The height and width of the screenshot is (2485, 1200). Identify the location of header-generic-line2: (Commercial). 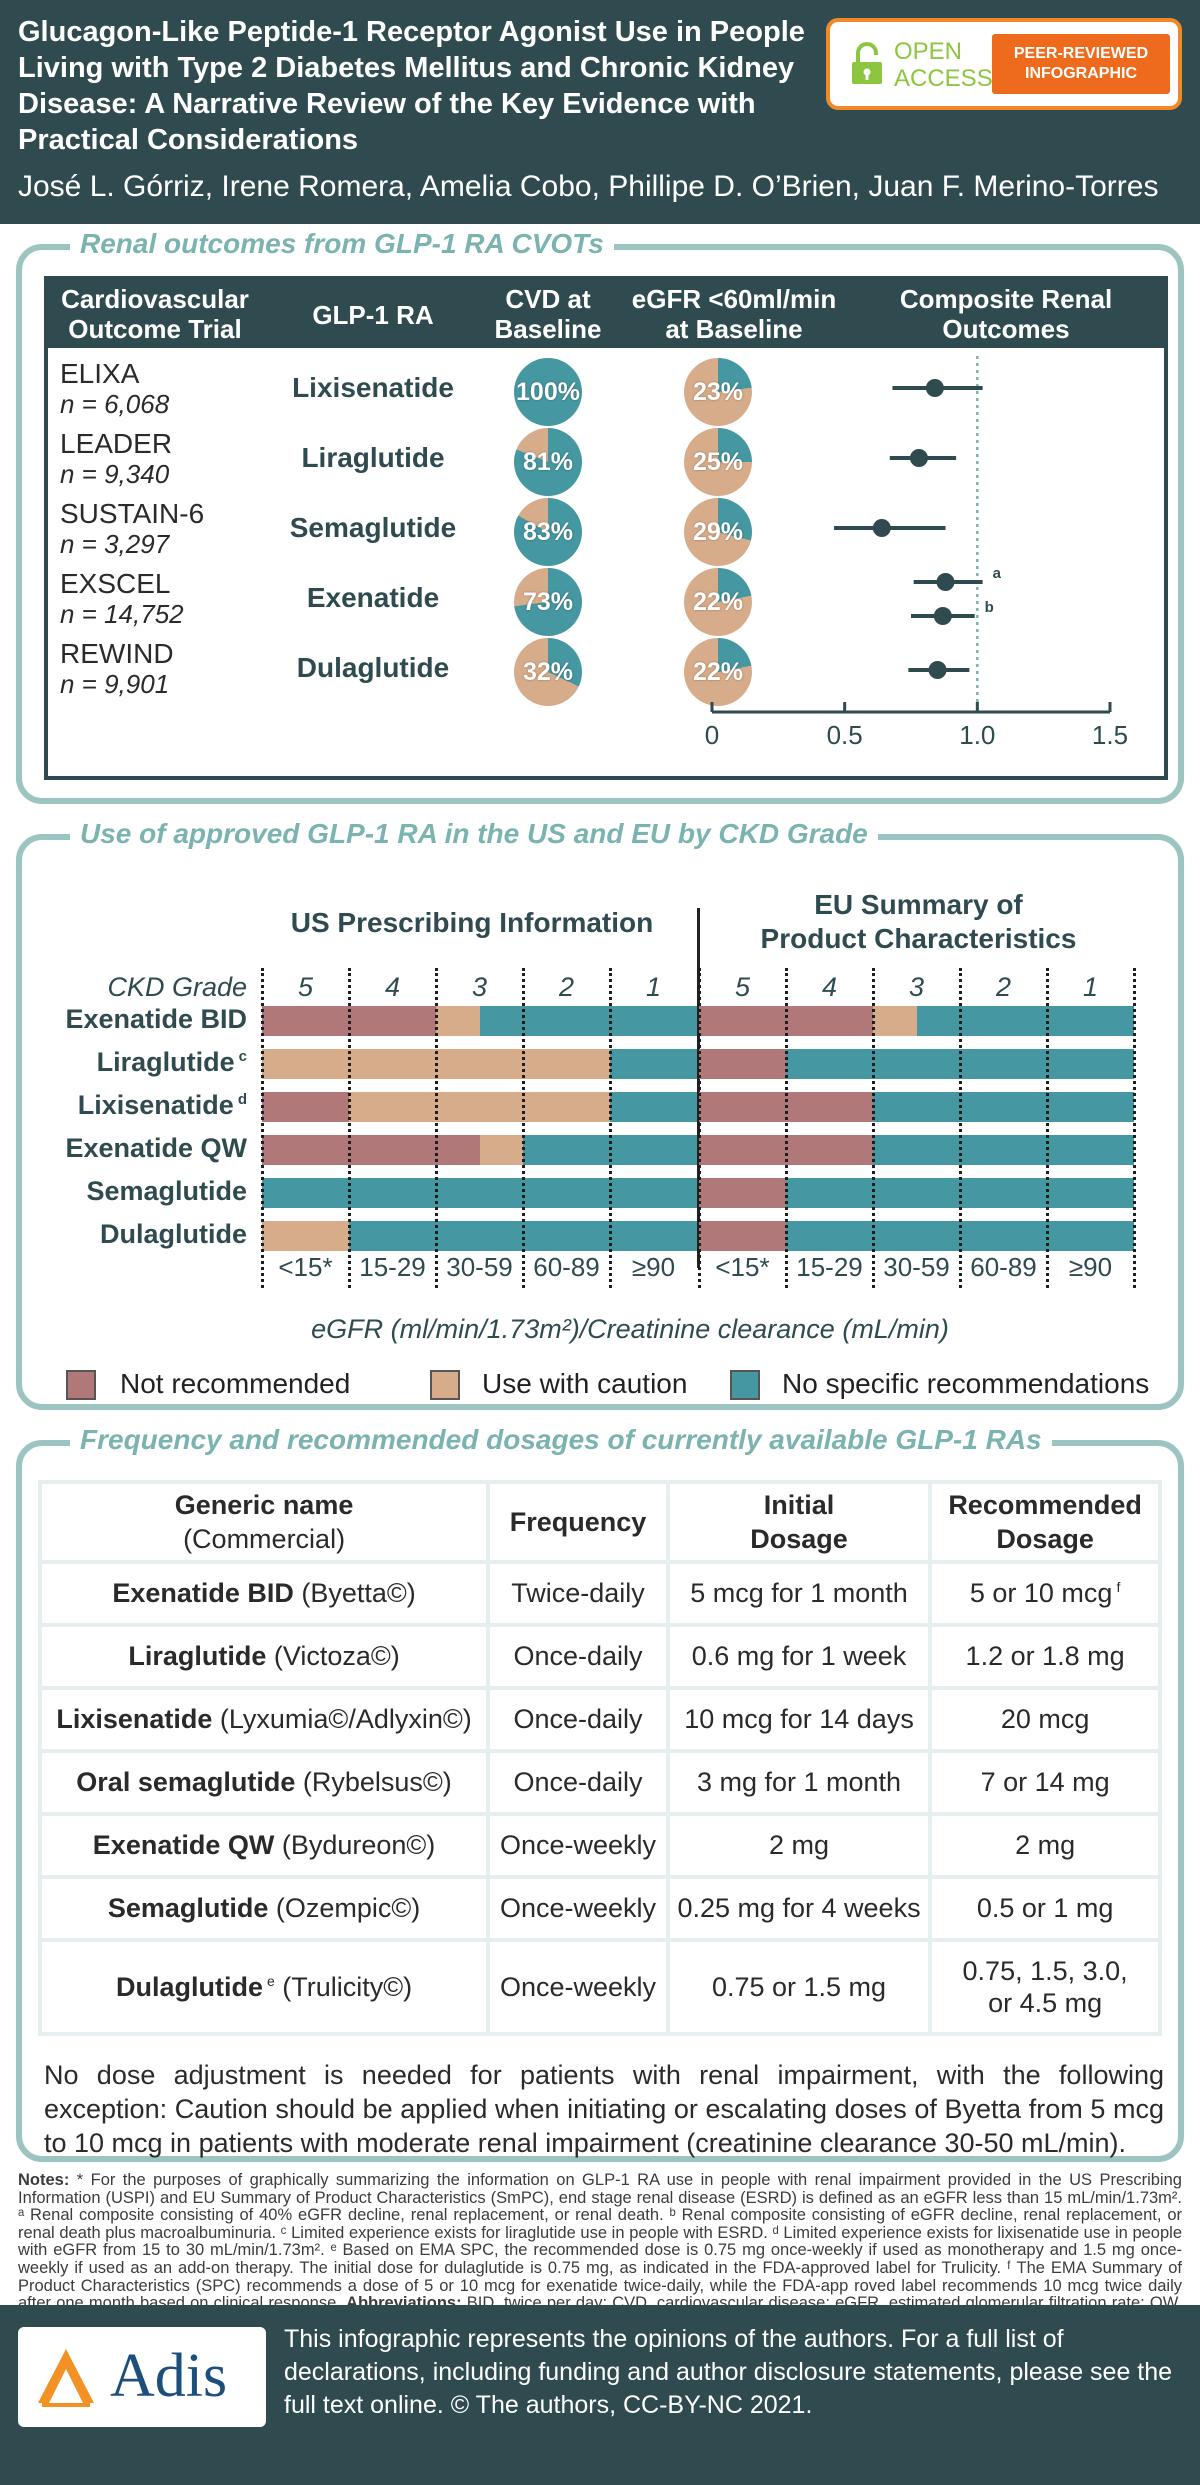
(264, 1539).